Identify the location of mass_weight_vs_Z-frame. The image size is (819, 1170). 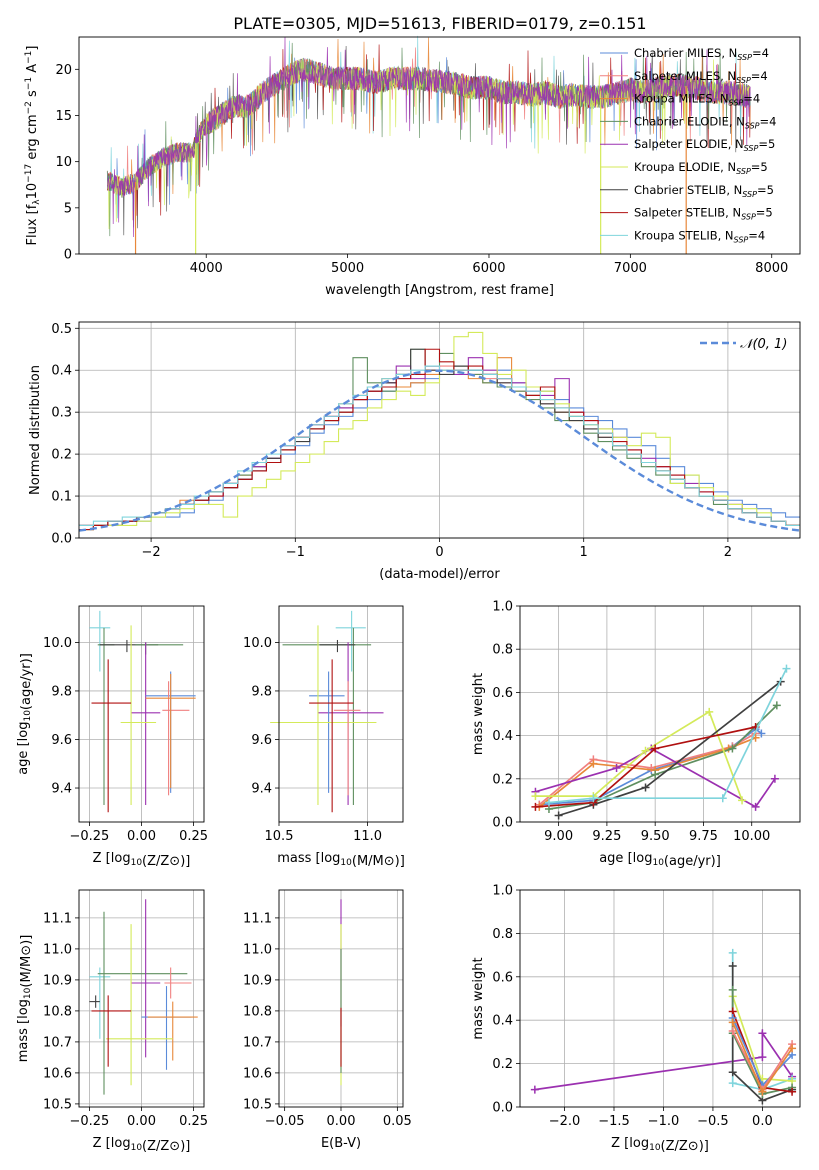
(660, 998).